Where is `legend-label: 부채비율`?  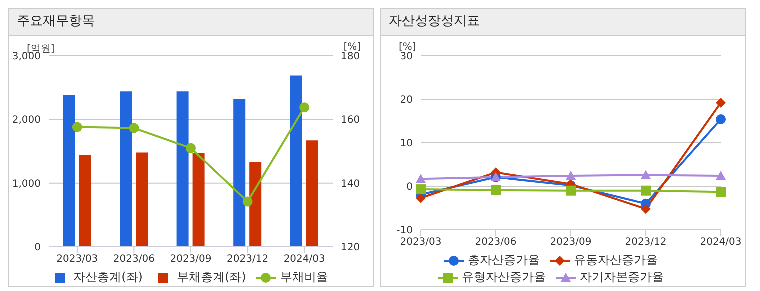
legend-label: 부채비율 is located at coordinates (303, 277).